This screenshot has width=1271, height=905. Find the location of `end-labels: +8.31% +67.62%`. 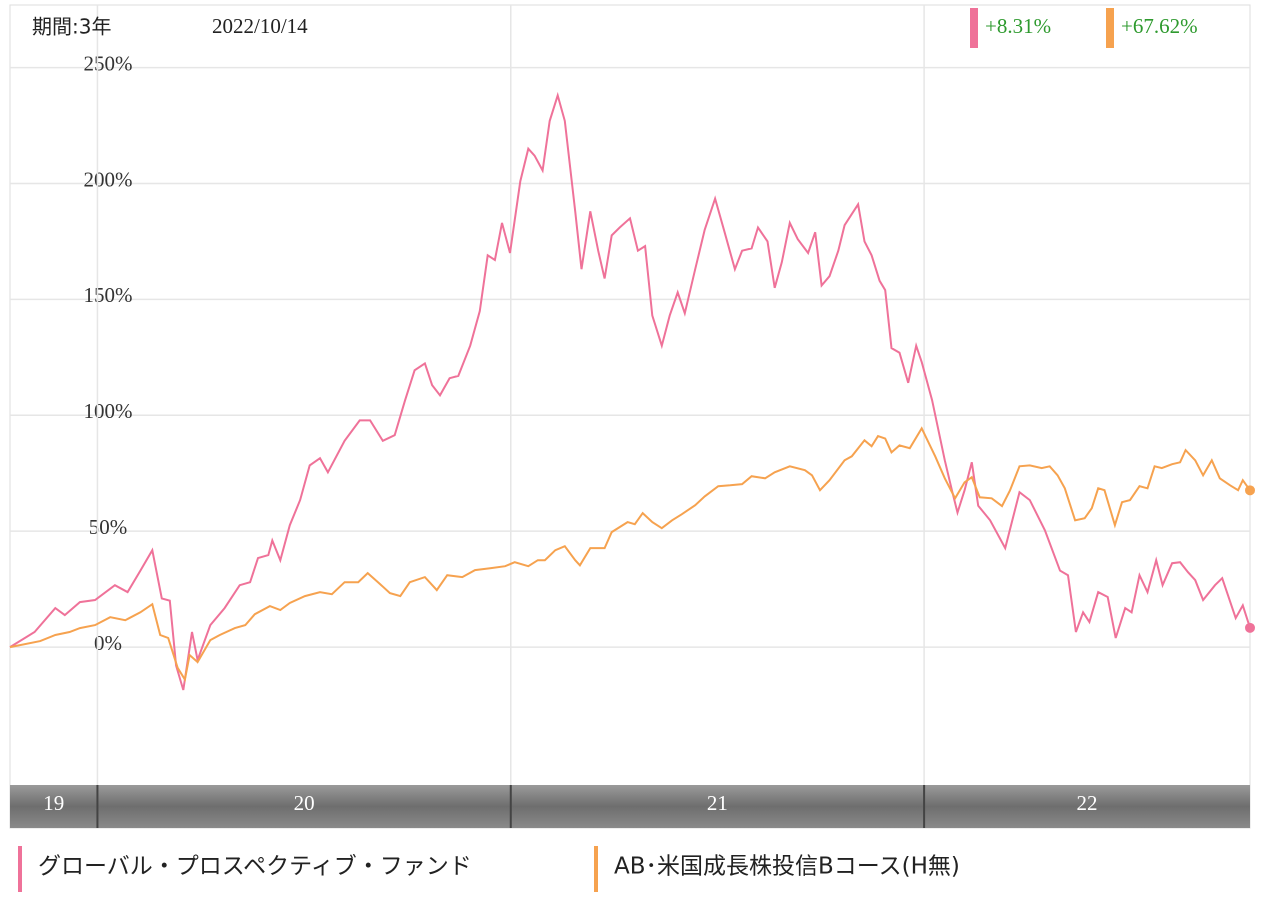

end-labels: +8.31% +67.62% is located at coordinates (1084, 28).